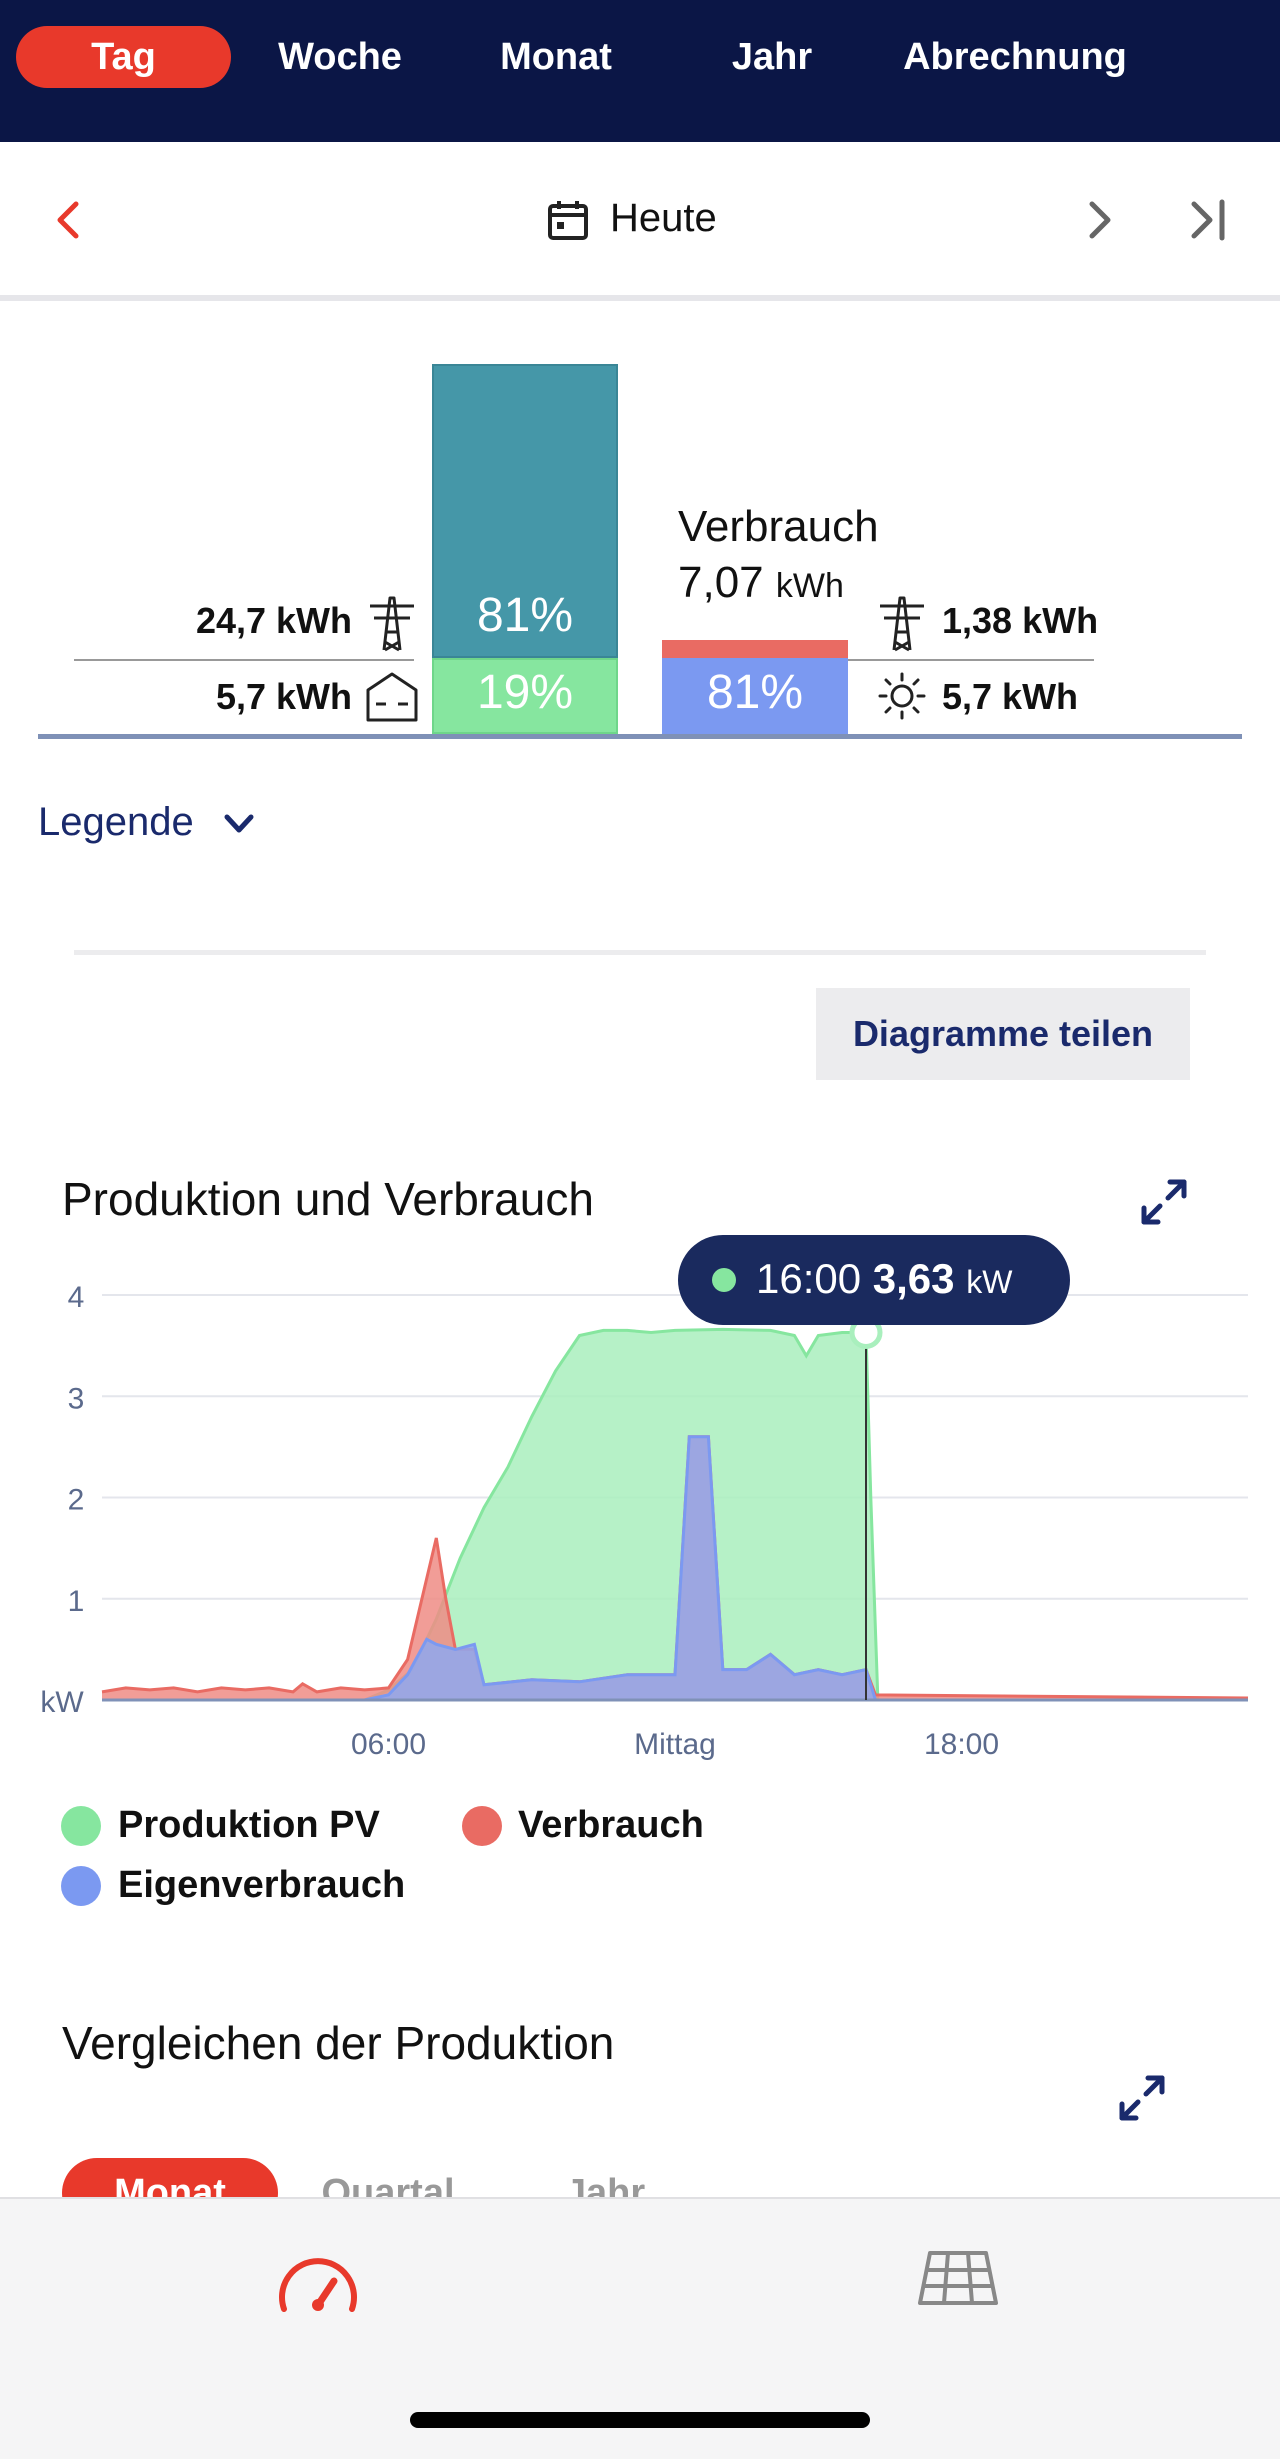  I want to click on dashboard-gauge-icon, so click(318, 2282).